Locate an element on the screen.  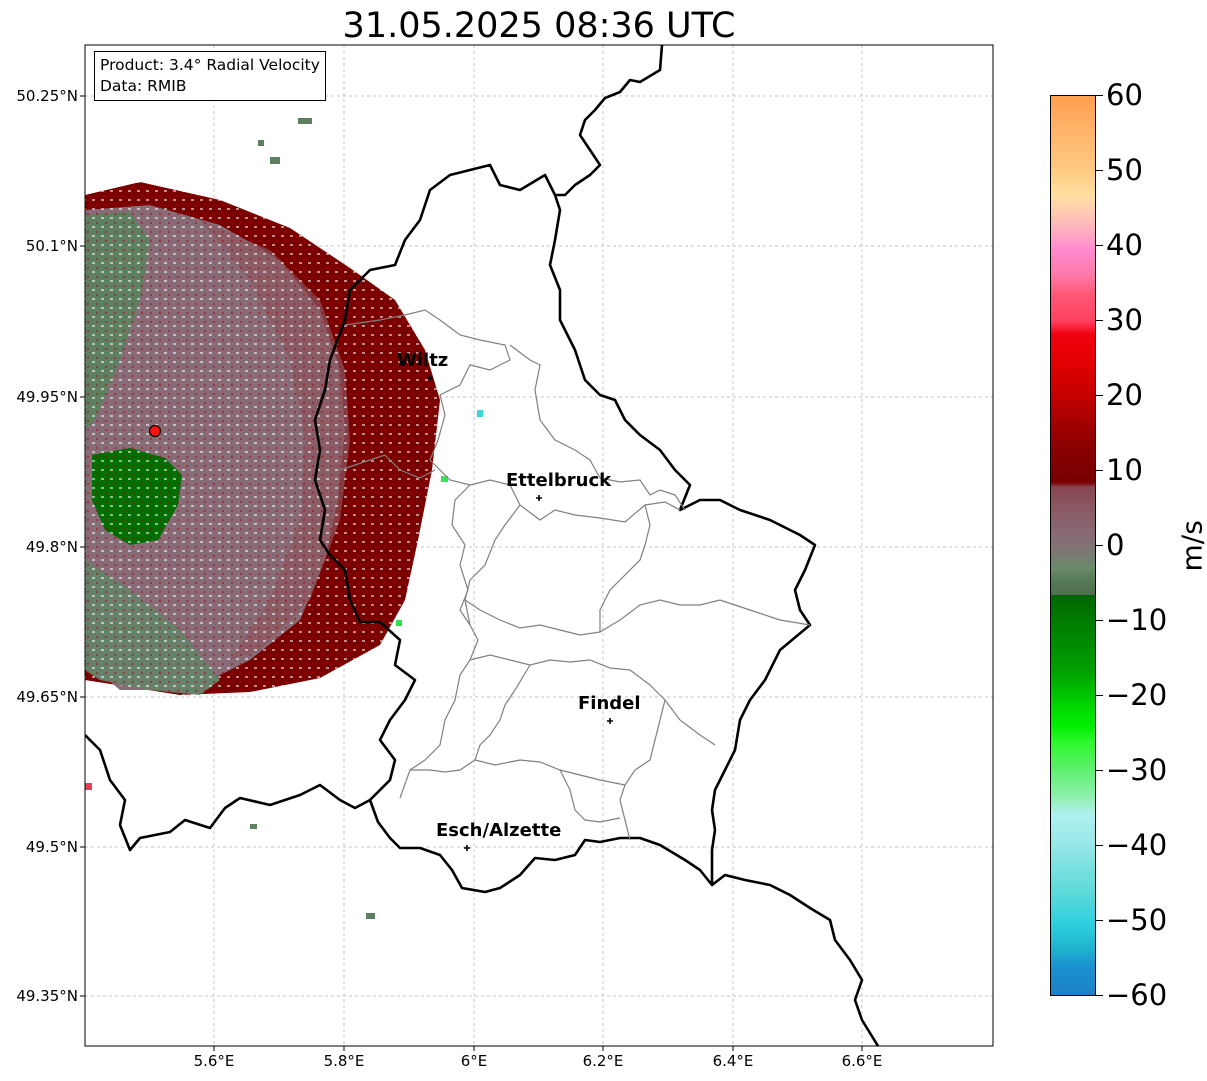
lon-label-6-2: 6.2°E is located at coordinates (603, 1061).